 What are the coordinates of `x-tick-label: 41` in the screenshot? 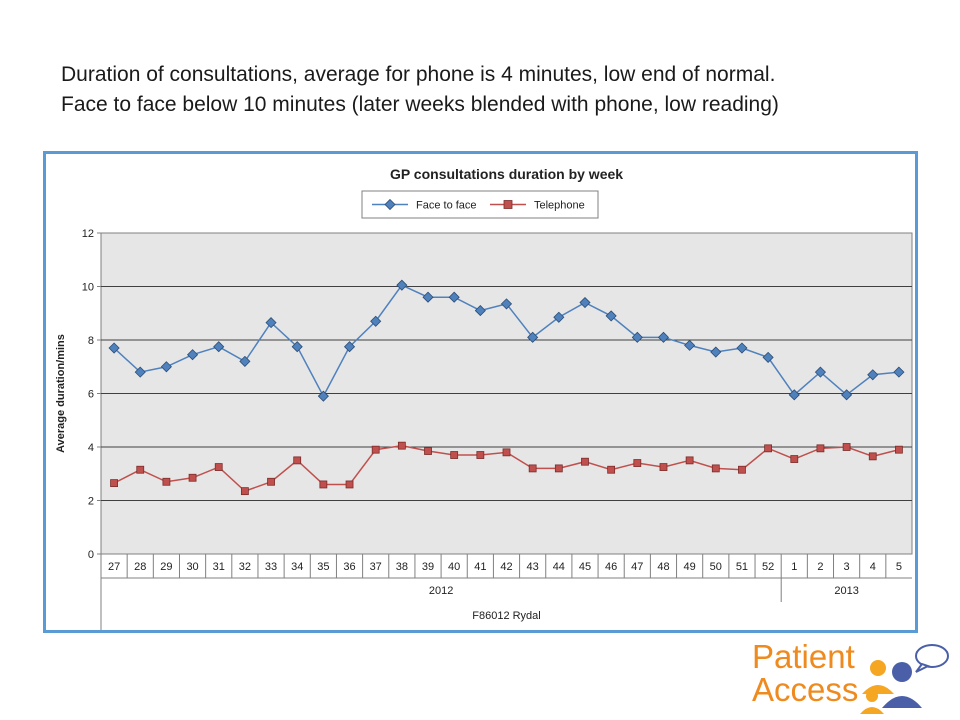 It's located at (480, 567).